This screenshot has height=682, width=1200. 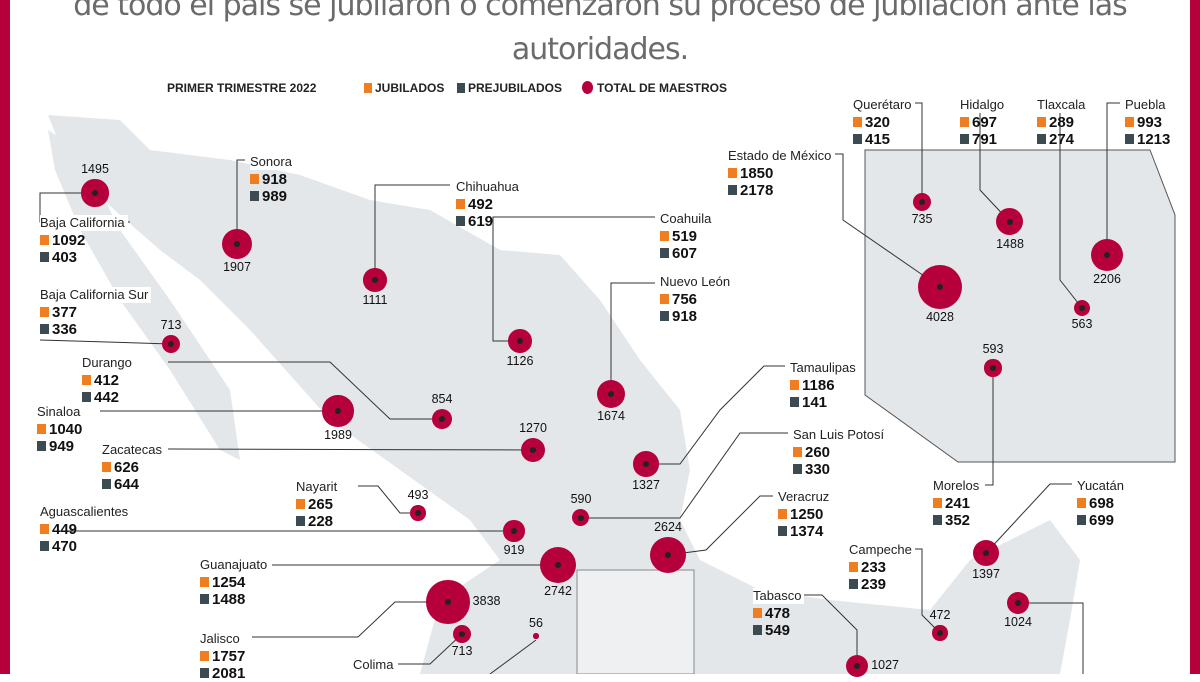 What do you see at coordinates (654, 88) in the screenshot?
I see `legend-total: TOTAL DE MAESTROS` at bounding box center [654, 88].